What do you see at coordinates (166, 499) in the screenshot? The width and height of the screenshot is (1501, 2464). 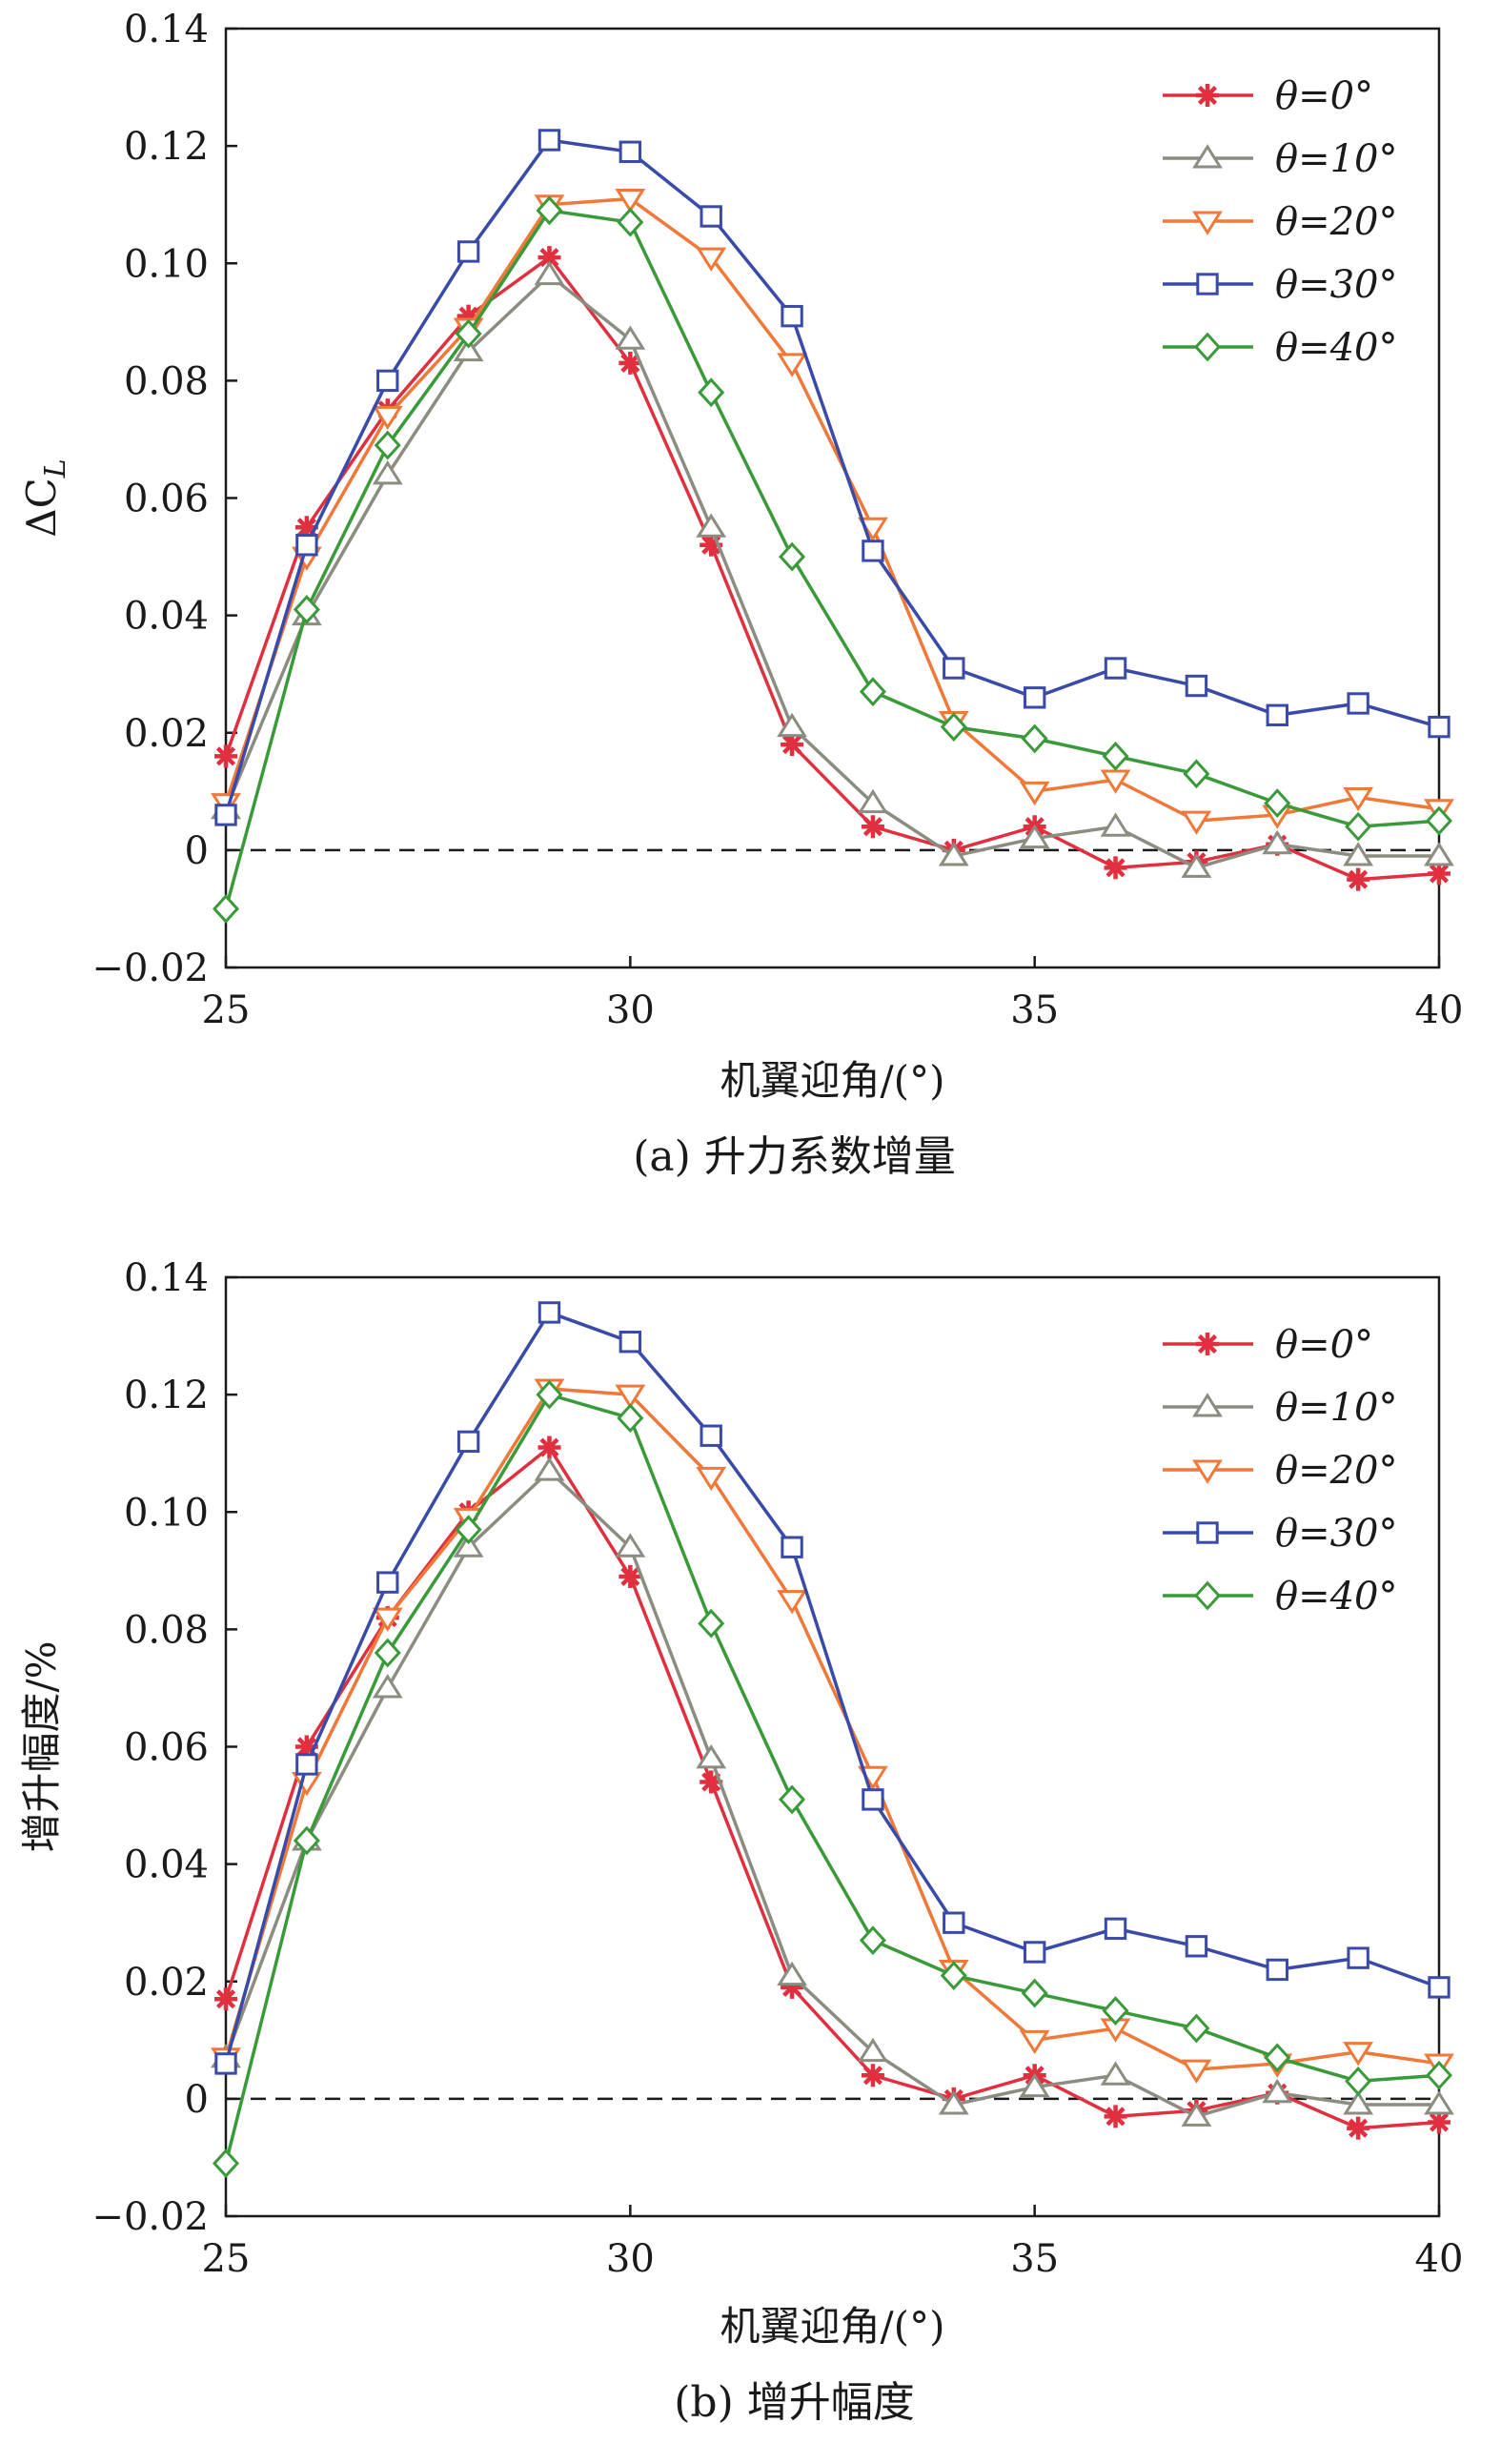 I see `y-tick-label: 0.06` at bounding box center [166, 499].